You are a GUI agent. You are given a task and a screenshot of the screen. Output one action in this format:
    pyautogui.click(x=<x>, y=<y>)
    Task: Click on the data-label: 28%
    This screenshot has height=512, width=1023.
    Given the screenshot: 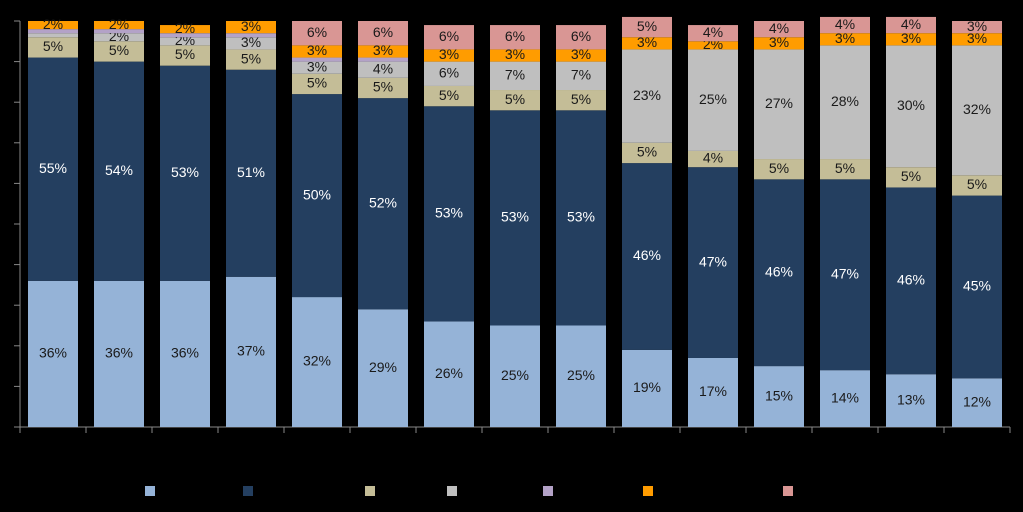 What is the action you would take?
    pyautogui.click(x=845, y=101)
    